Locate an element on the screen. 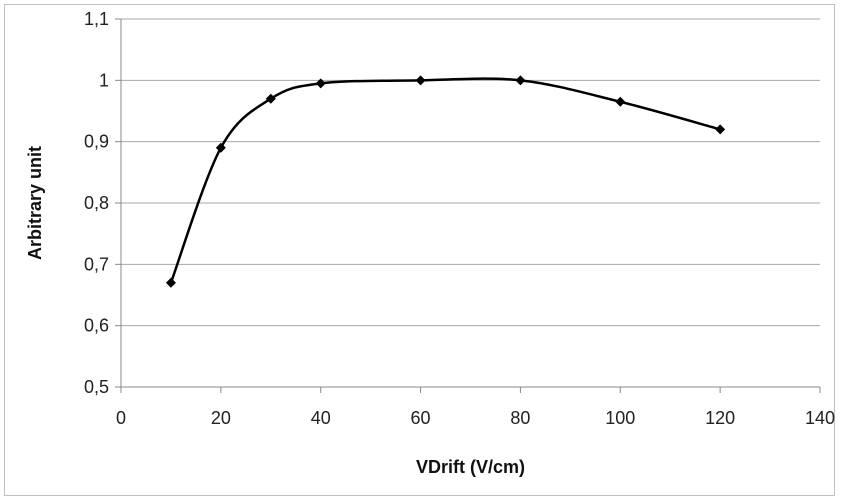  x-tick-label: 0 is located at coordinates (121, 418).